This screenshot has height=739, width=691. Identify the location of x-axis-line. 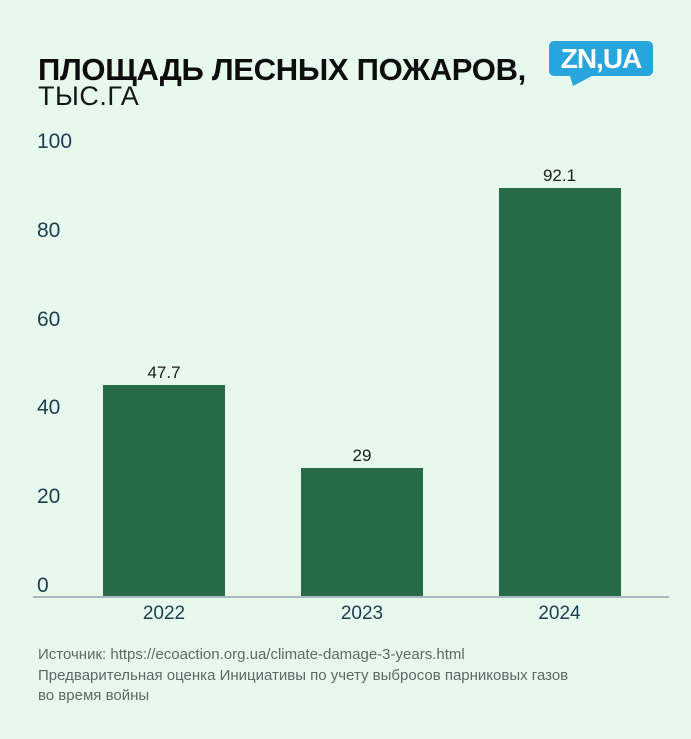
(351, 597).